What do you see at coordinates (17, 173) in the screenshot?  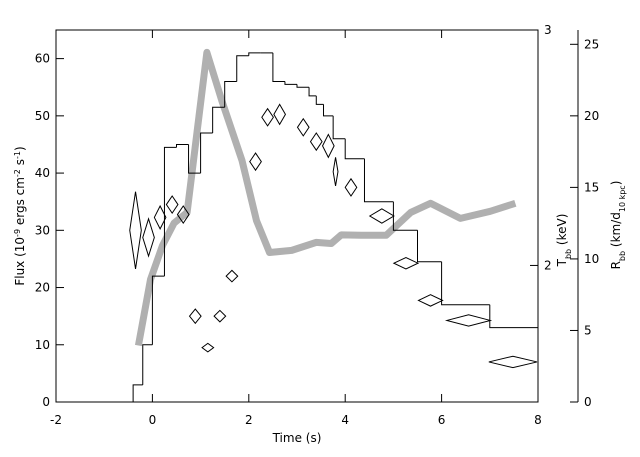 I see `y-axis-label-part: -2` at bounding box center [17, 173].